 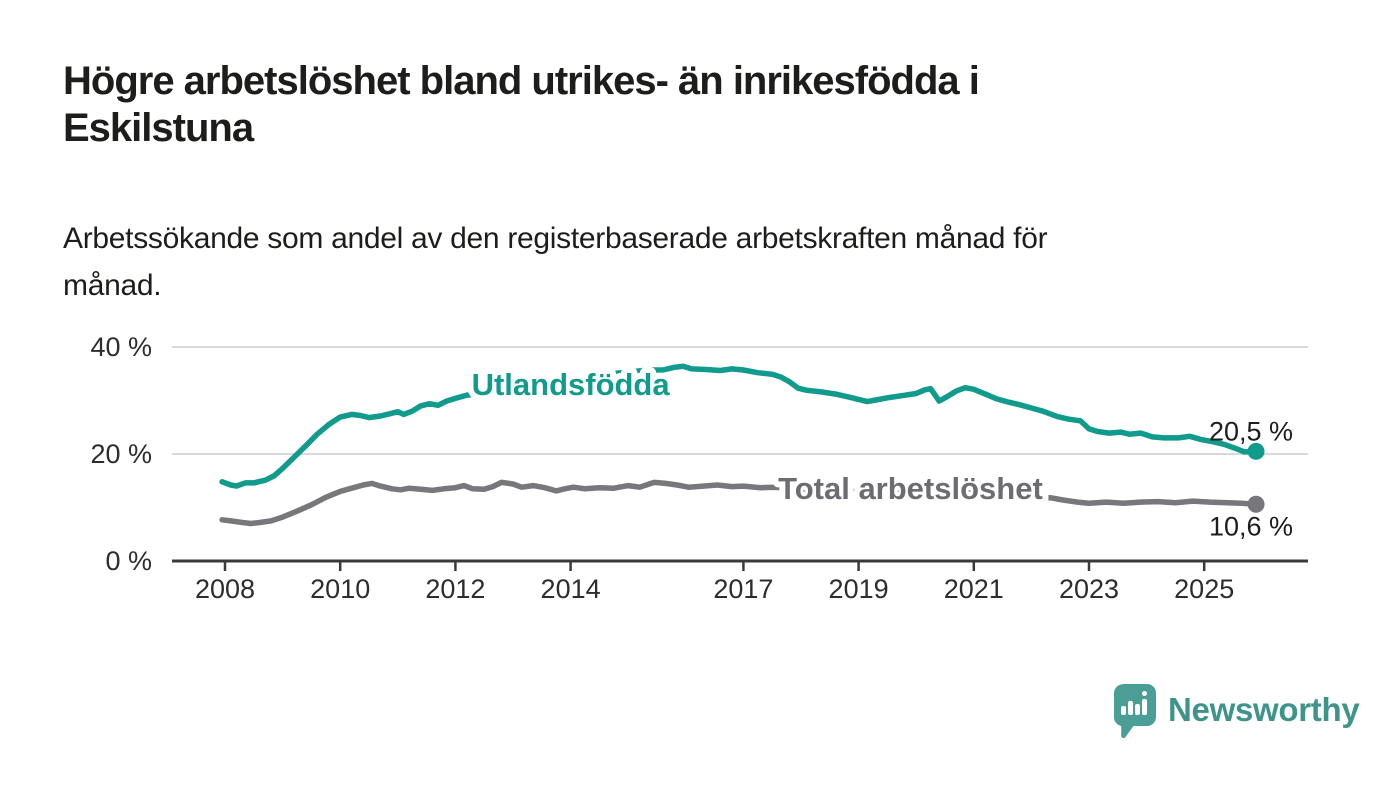 What do you see at coordinates (974, 589) in the screenshot?
I see `x-axis-label-2021: 2021` at bounding box center [974, 589].